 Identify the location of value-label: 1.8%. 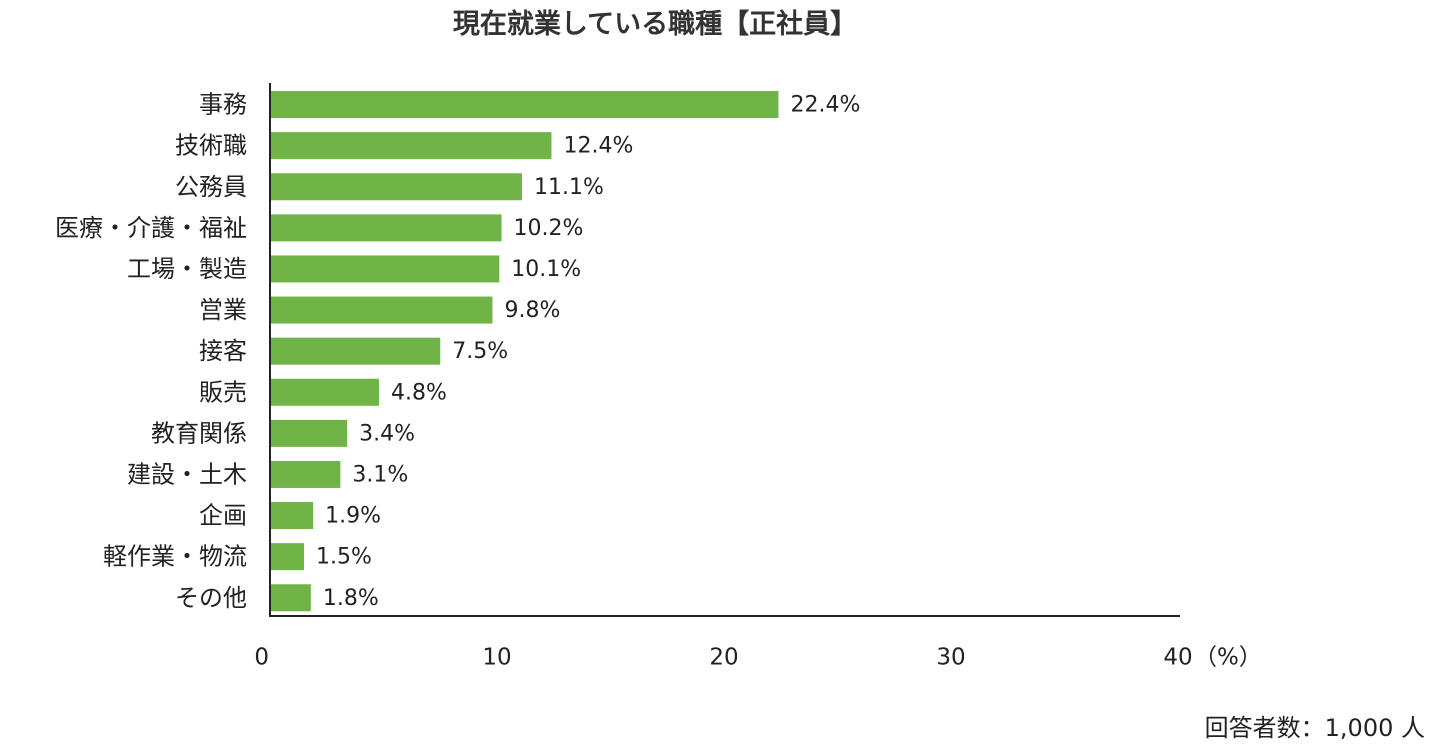
(351, 598).